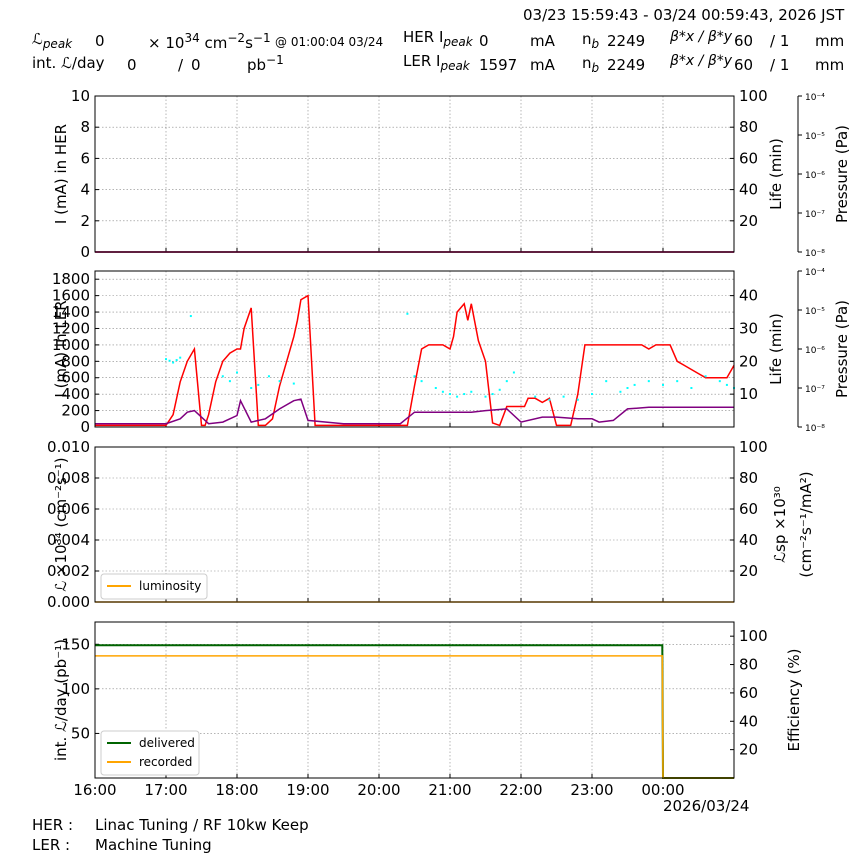 The height and width of the screenshot is (864, 864). What do you see at coordinates (815, 273) in the screenshot?
I see `ler-pressure-tick-label: 10⁻⁴` at bounding box center [815, 273].